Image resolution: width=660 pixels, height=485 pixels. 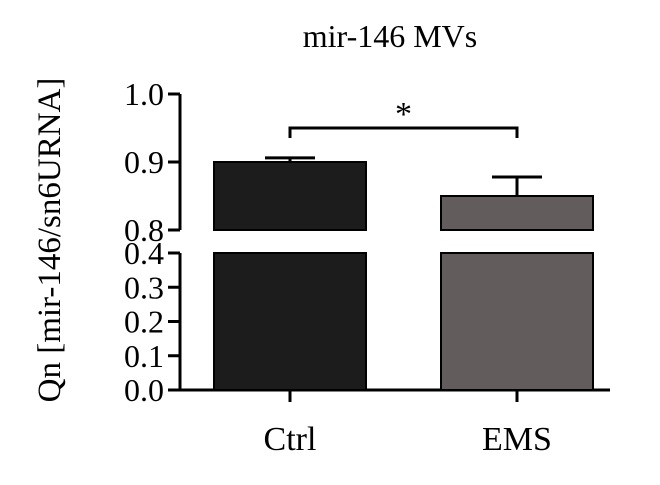 What do you see at coordinates (517, 213) in the screenshot?
I see `bar-ems` at bounding box center [517, 213].